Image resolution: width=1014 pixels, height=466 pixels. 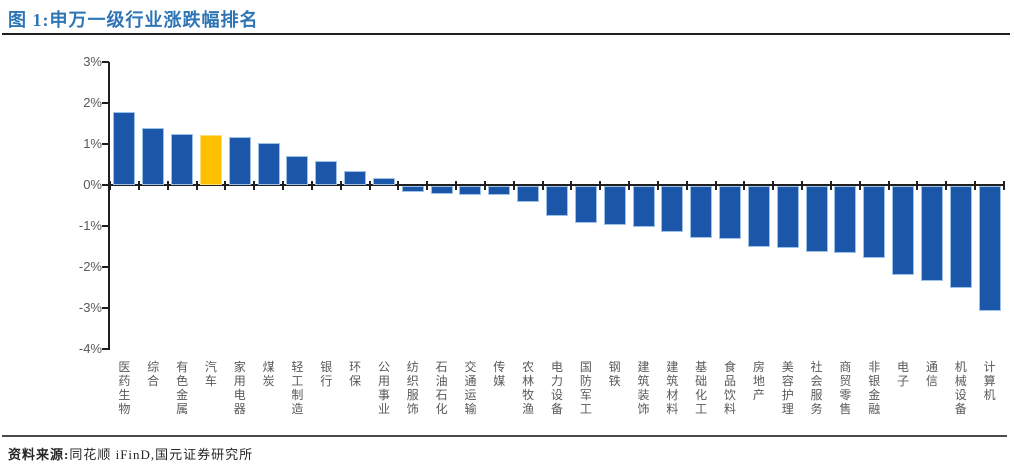 I want to click on bar-环保, so click(x=355, y=178).